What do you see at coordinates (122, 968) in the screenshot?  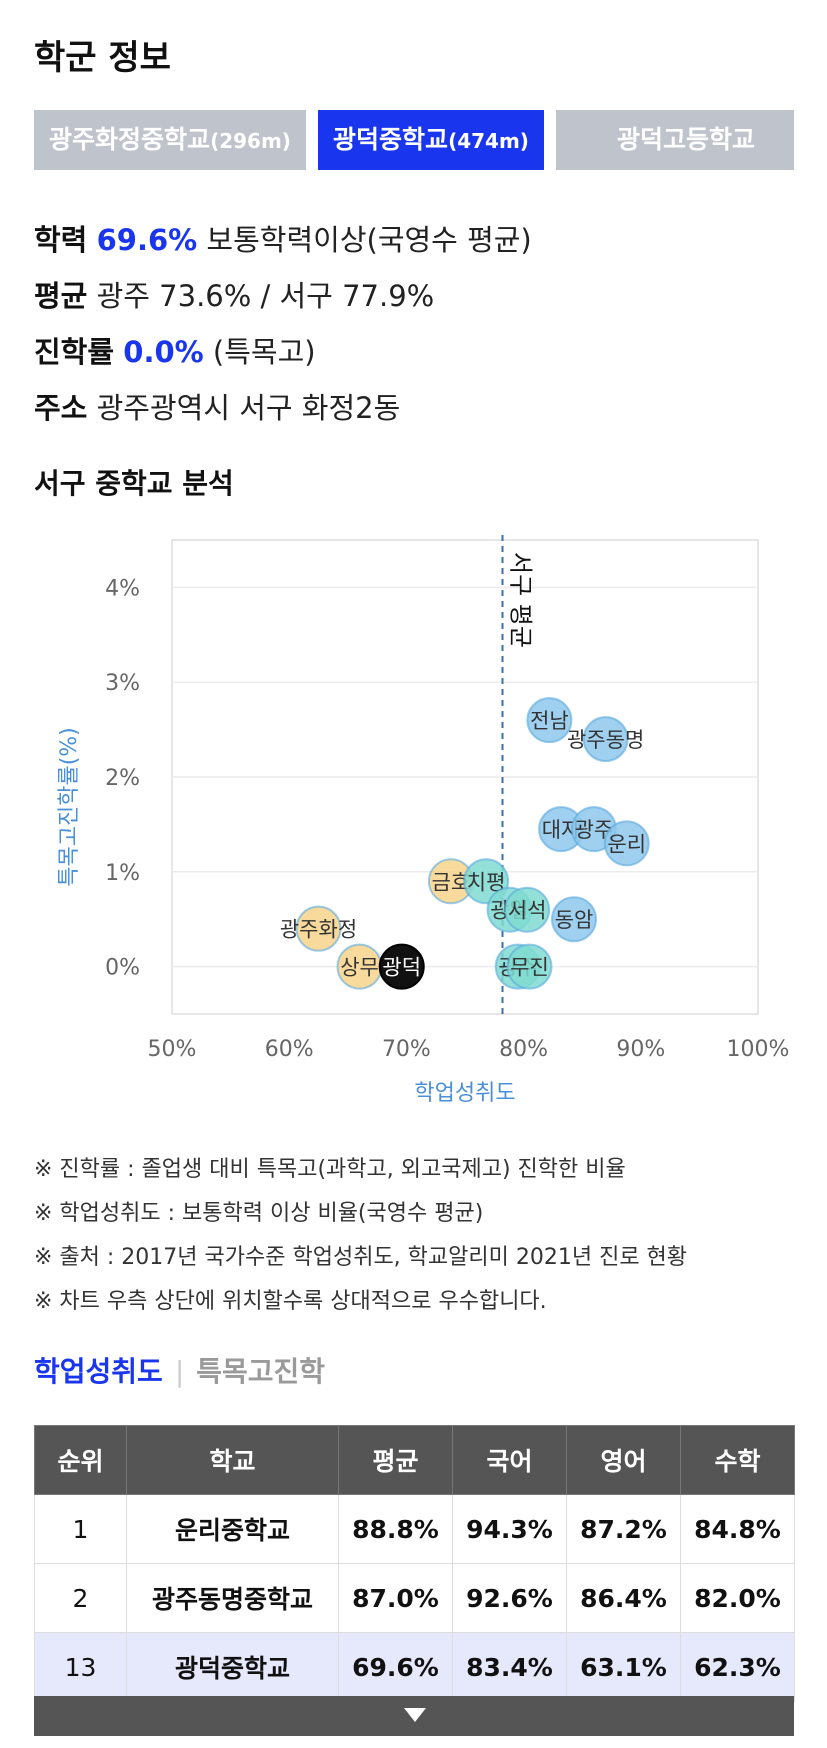 I see `y-tick-label: 0%` at bounding box center [122, 968].